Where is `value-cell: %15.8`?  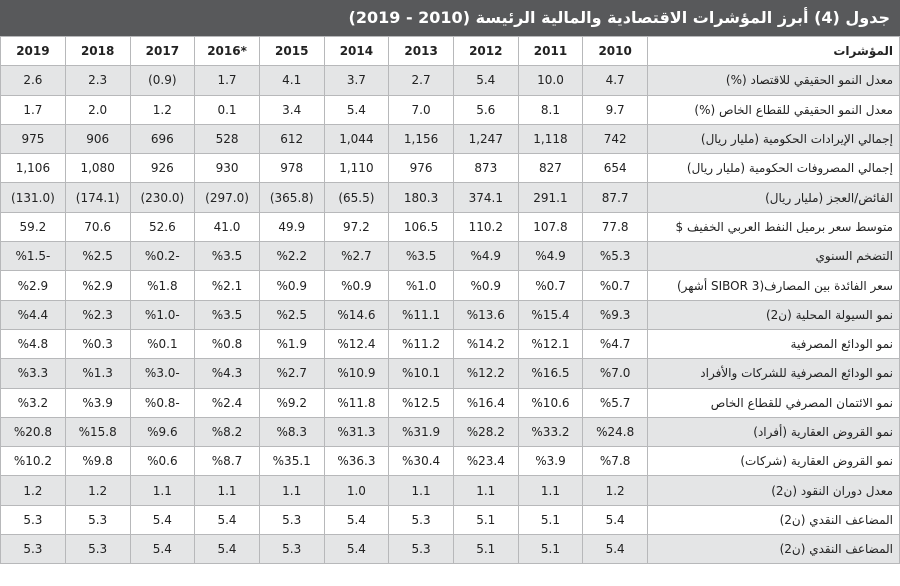
value-cell: %15.8 is located at coordinates (97, 432).